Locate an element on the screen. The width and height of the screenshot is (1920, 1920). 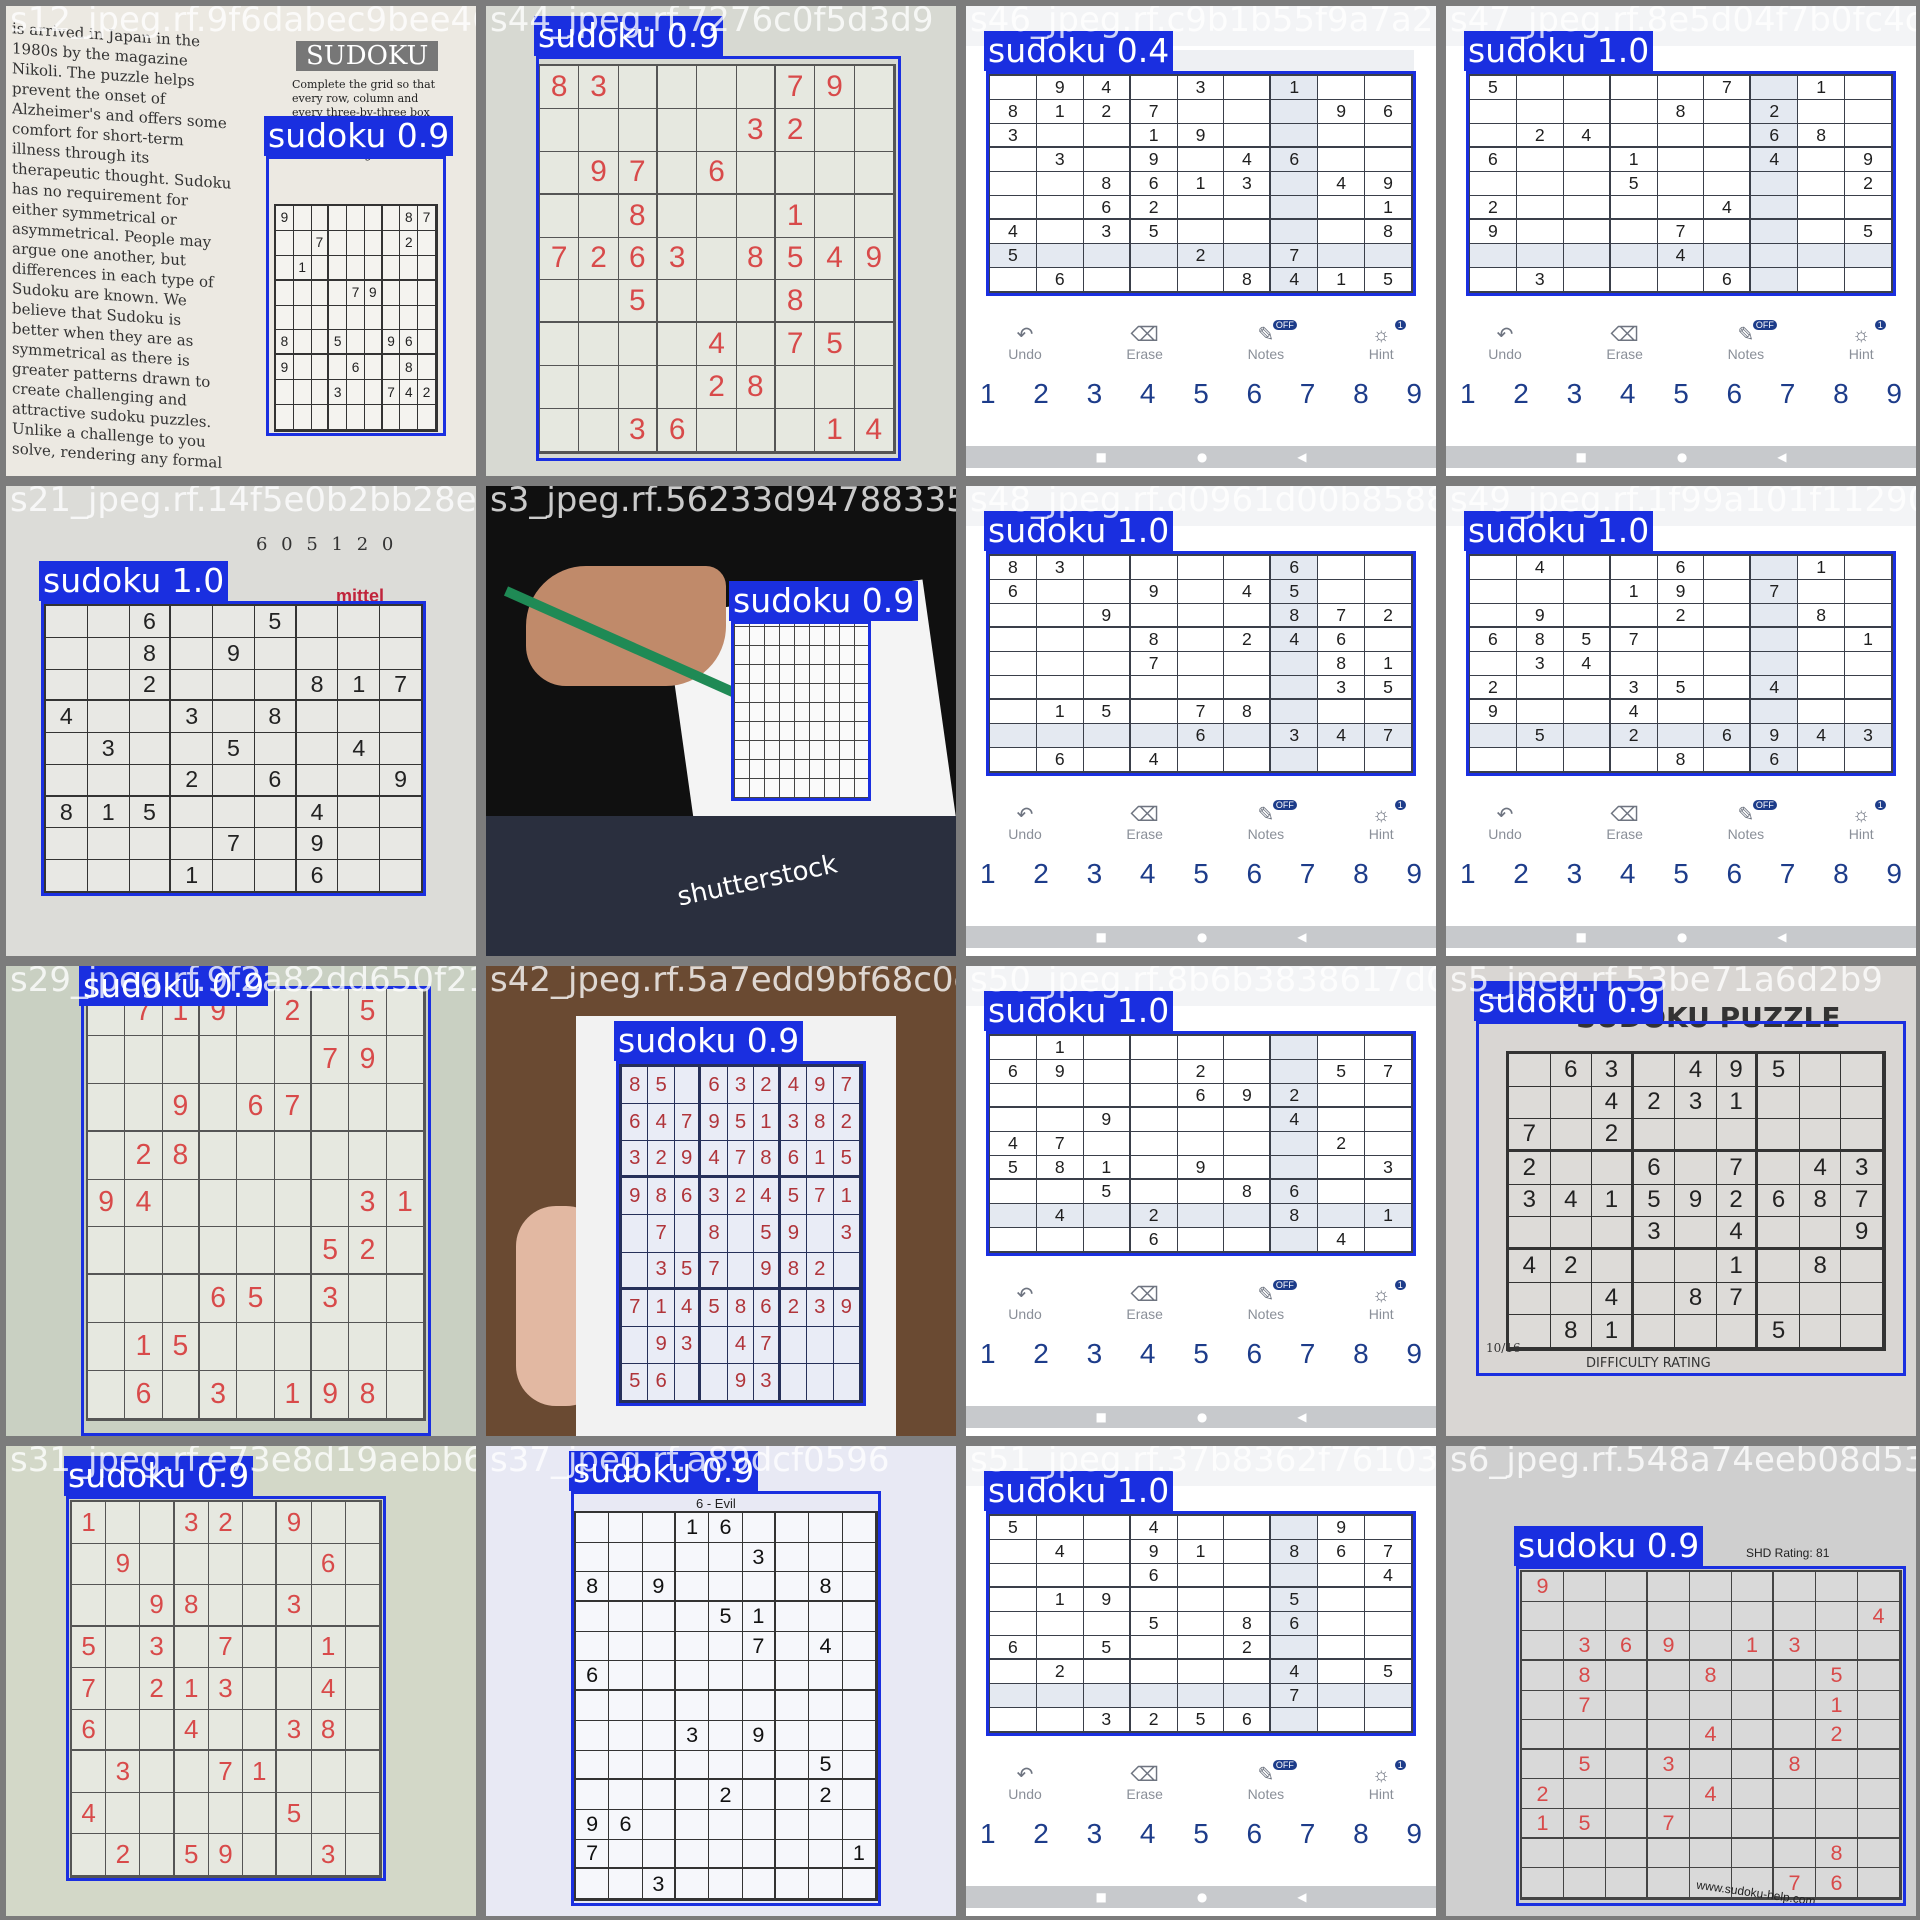
home-icon: ● is located at coordinates (1682, 937).